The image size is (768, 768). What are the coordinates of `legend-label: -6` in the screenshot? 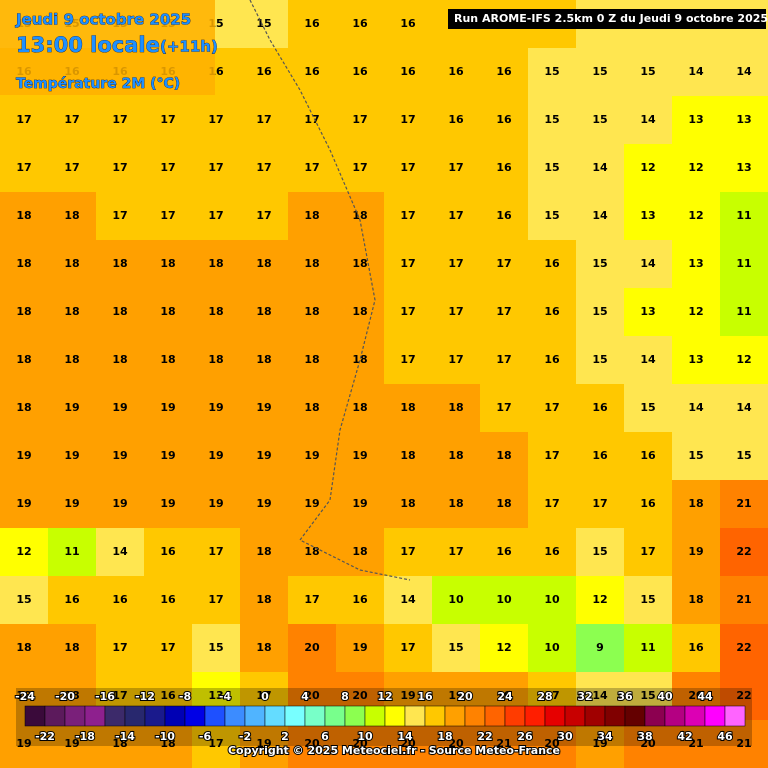 It's located at (205, 736).